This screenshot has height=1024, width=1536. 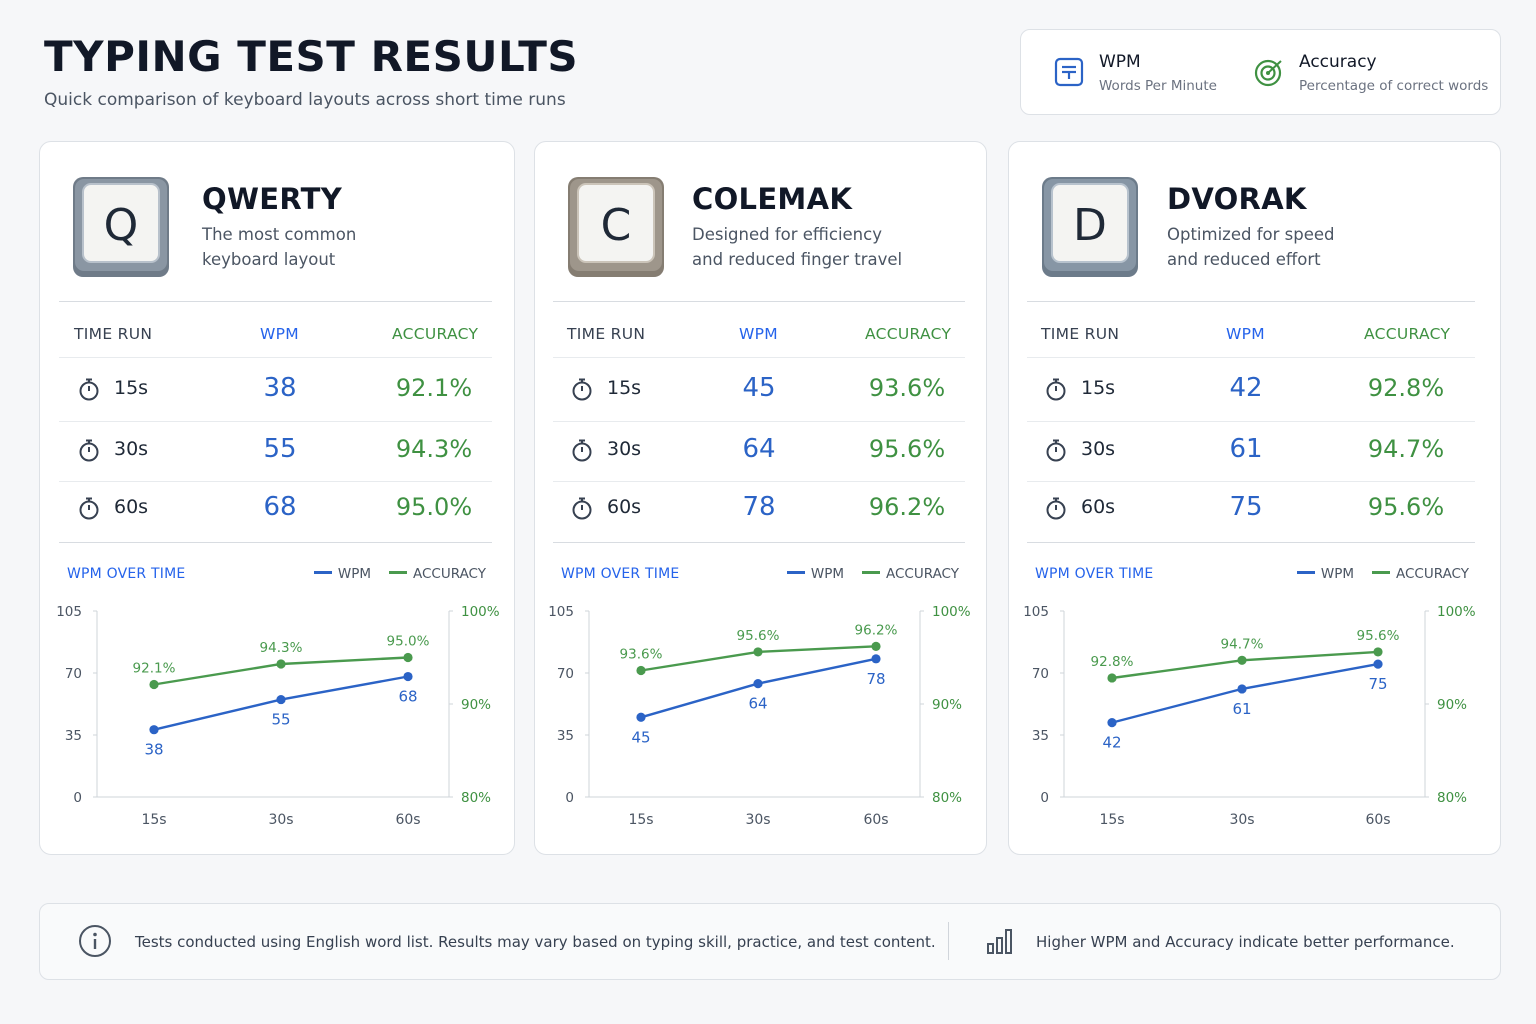 What do you see at coordinates (1268, 73) in the screenshot?
I see `target-icon` at bounding box center [1268, 73].